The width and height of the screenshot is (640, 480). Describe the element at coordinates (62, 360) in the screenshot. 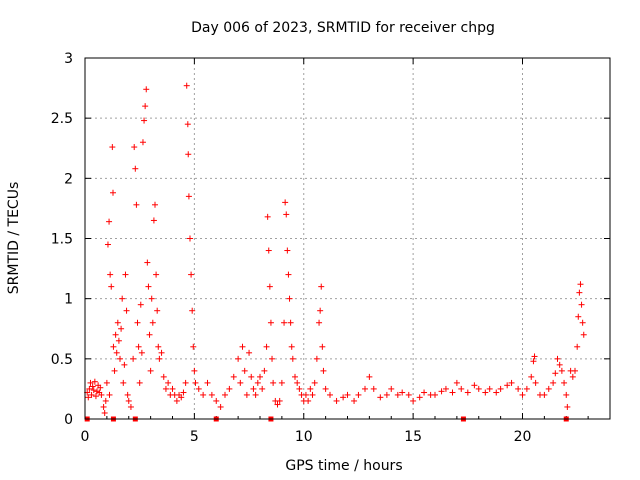

I see `y-tick-label: 0.5` at that location.